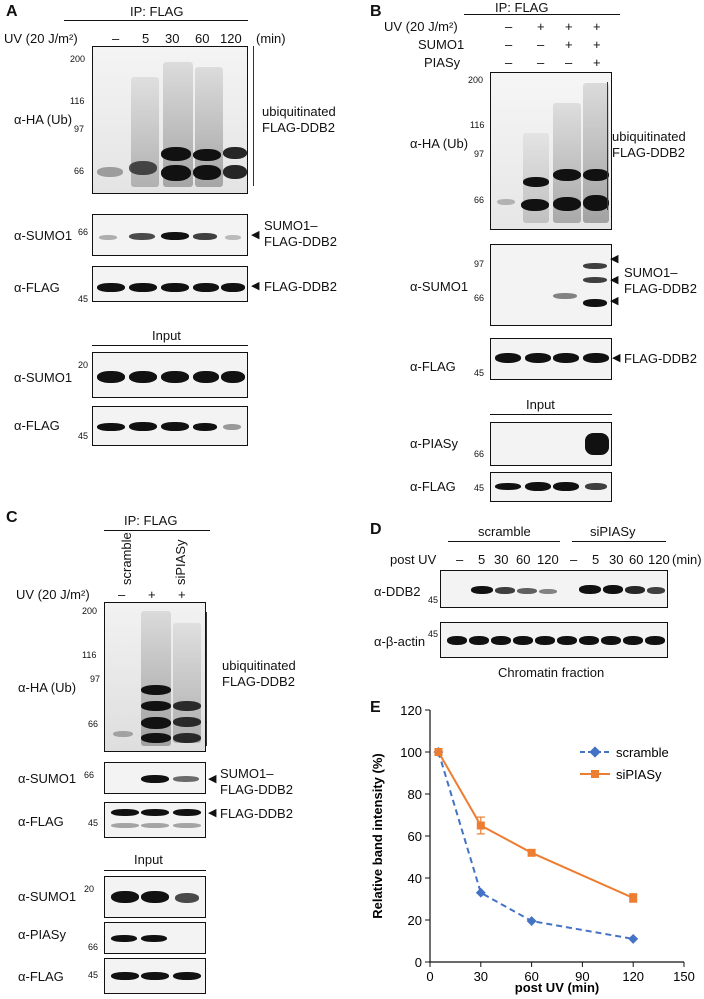 Image resolution: width=704 pixels, height=999 pixels. What do you see at coordinates (554, 589) in the screenshot?
I see `blot-d-ddb2` at bounding box center [554, 589].